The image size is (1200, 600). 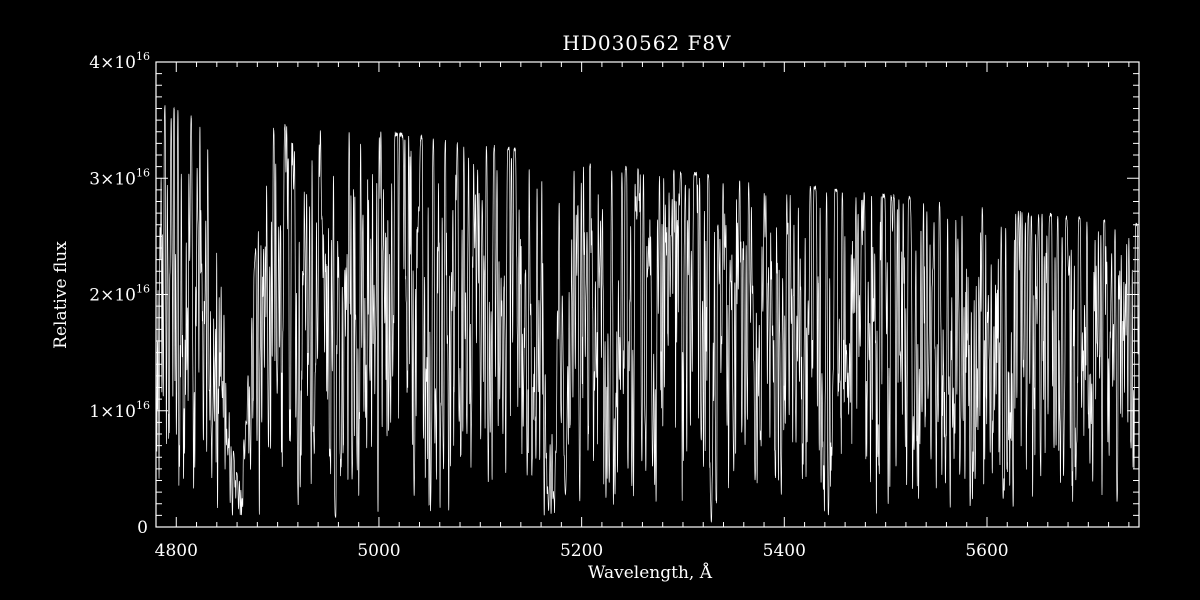 What do you see at coordinates (784, 551) in the screenshot?
I see `x-tick-label: 5400` at bounding box center [784, 551].